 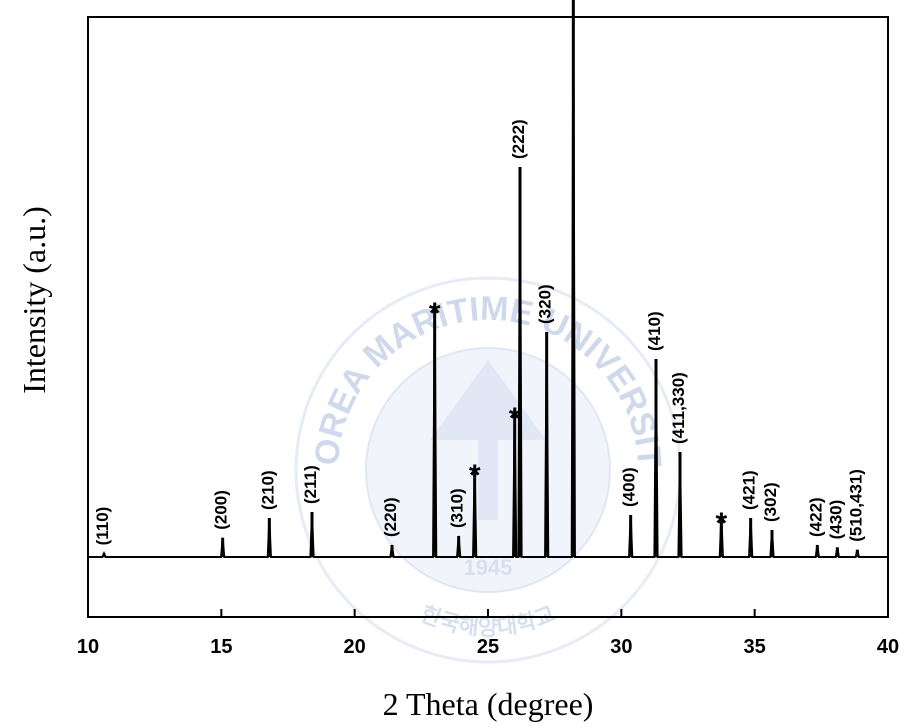 What do you see at coordinates (621, 647) in the screenshot?
I see `x-tick-label: 30` at bounding box center [621, 647].